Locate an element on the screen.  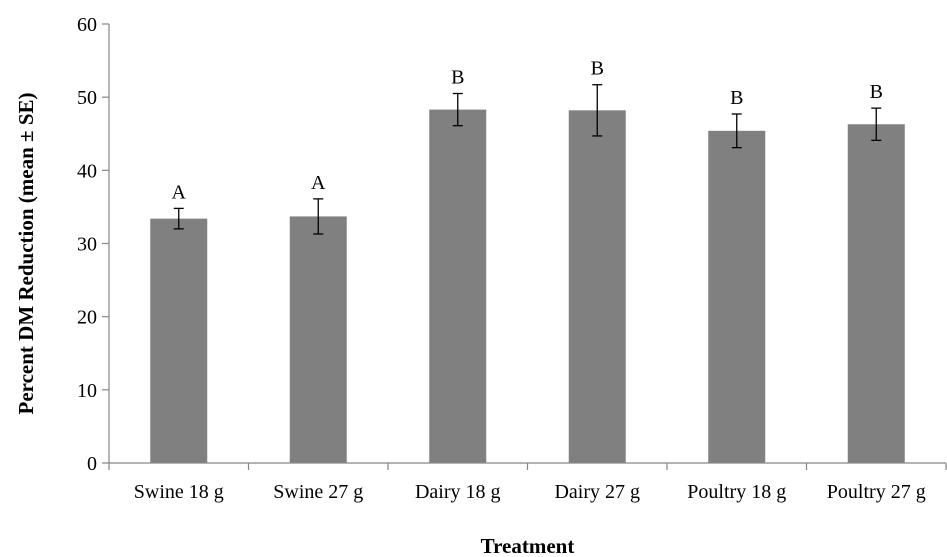
x-tick-label: Poultry 18 g is located at coordinates (736, 492).